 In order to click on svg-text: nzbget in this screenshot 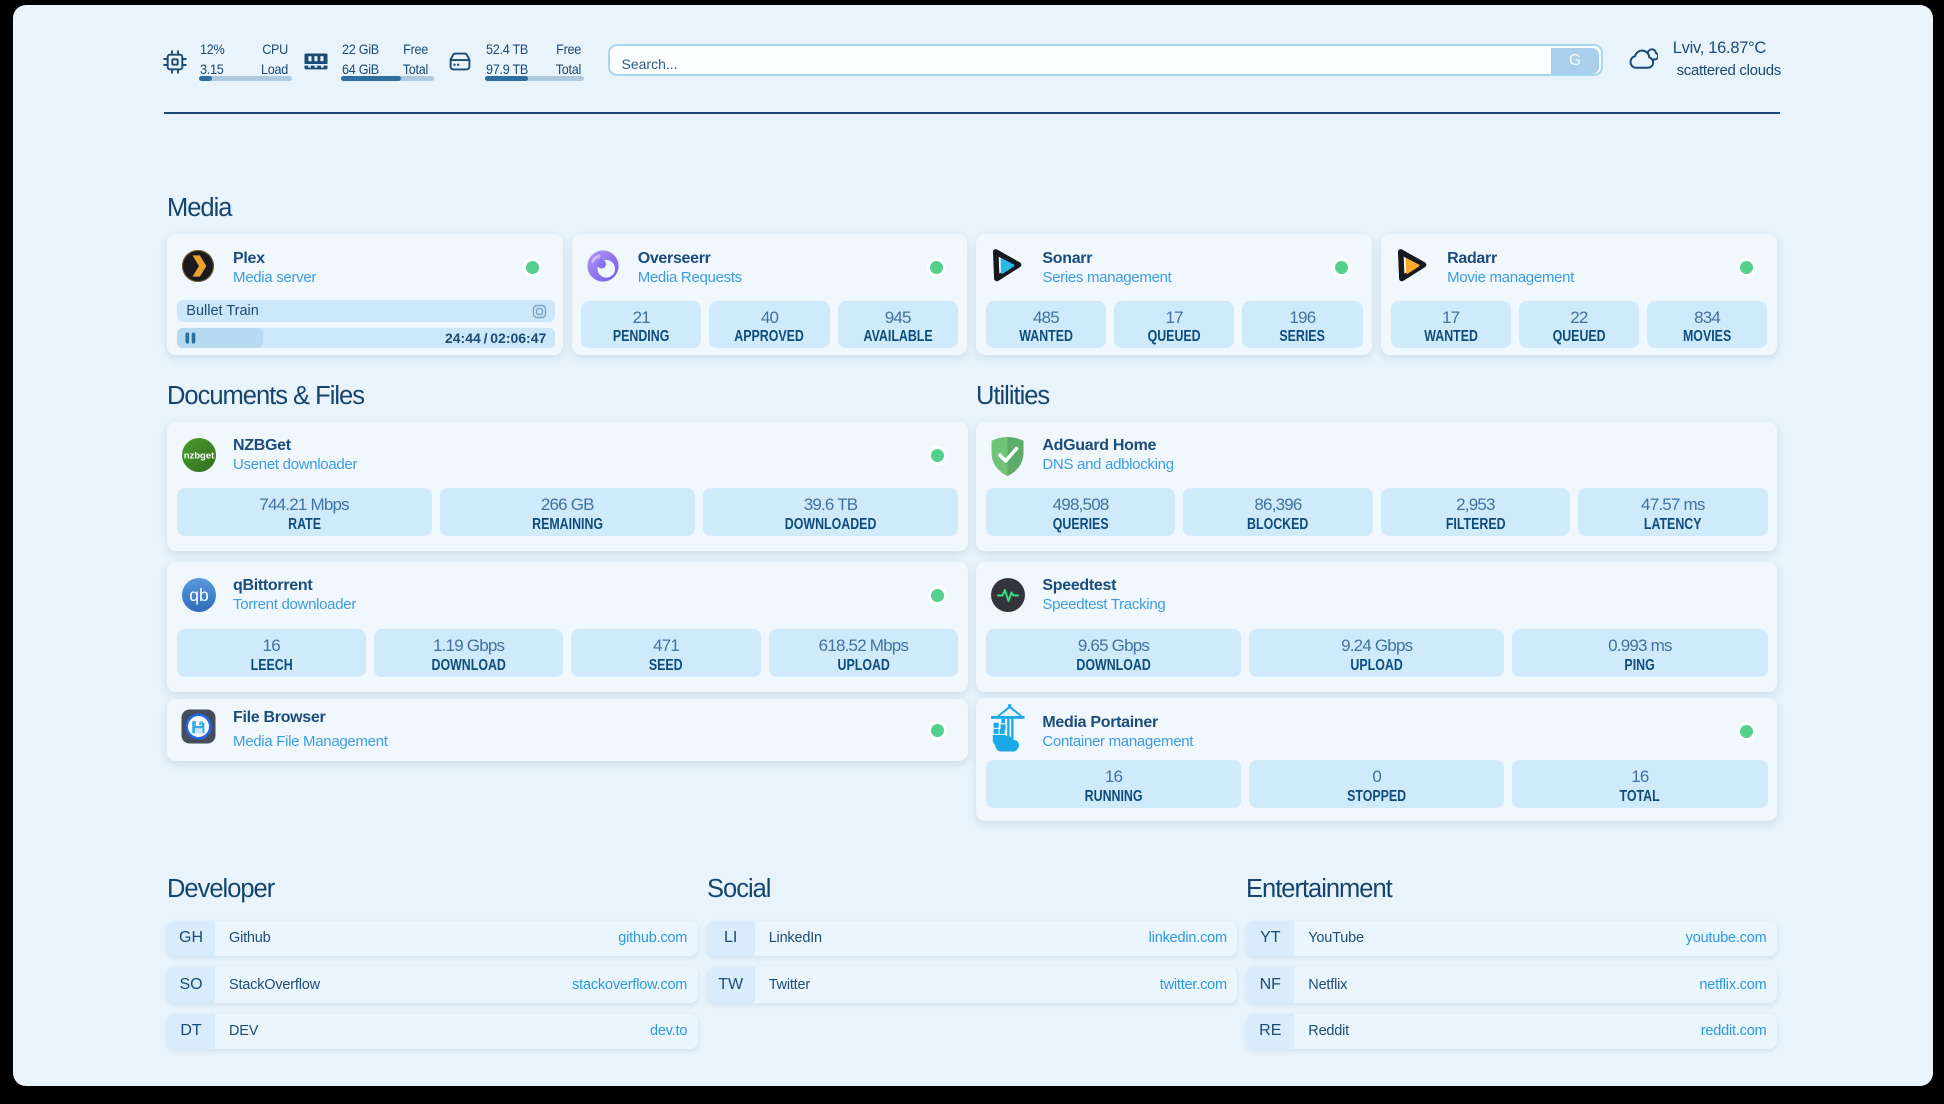, I will do `click(199, 455)`.